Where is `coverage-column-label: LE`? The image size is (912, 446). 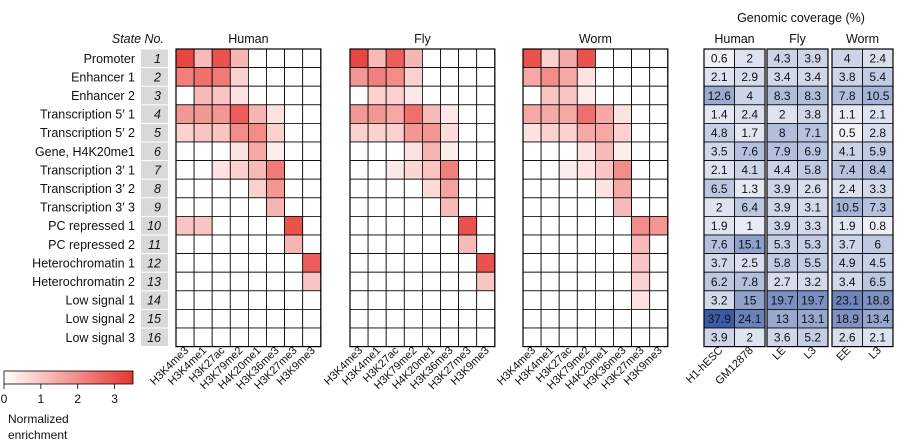 coverage-column-label: LE is located at coordinates (779, 354).